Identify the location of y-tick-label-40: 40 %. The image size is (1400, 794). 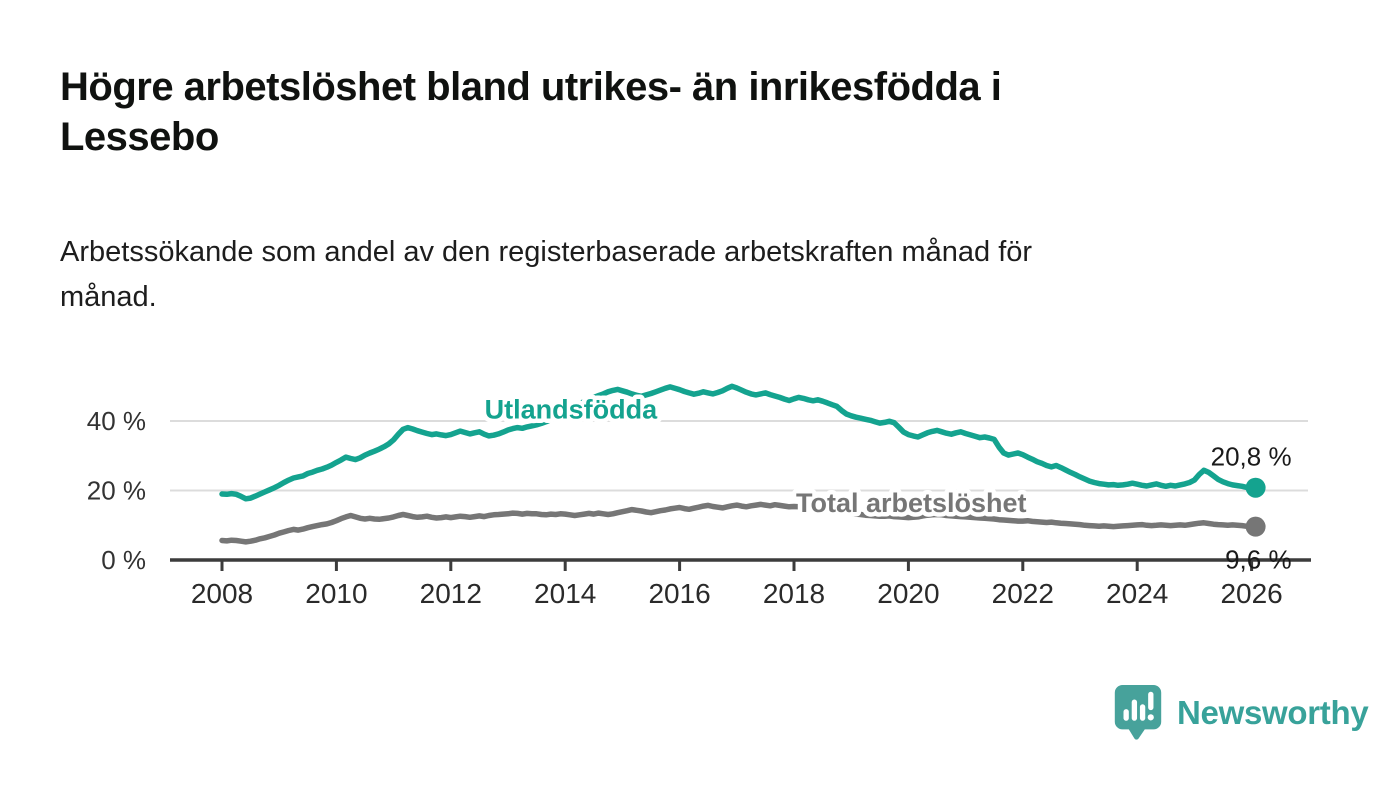
(116, 421).